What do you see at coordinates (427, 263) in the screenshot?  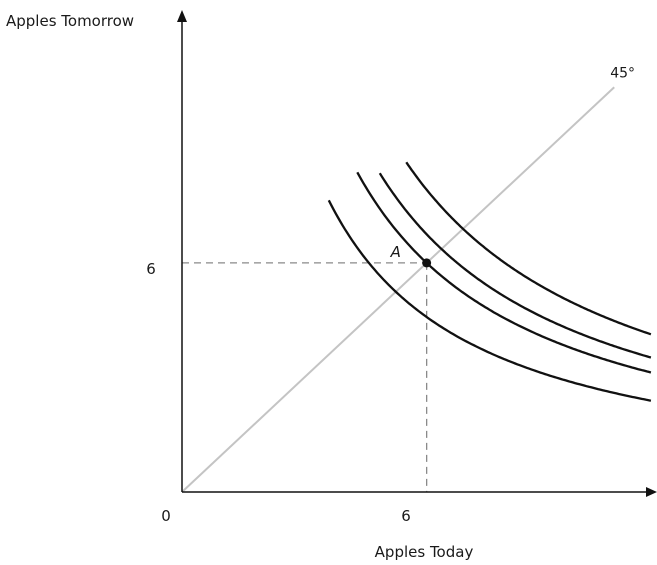 I see `point-a-marker` at bounding box center [427, 263].